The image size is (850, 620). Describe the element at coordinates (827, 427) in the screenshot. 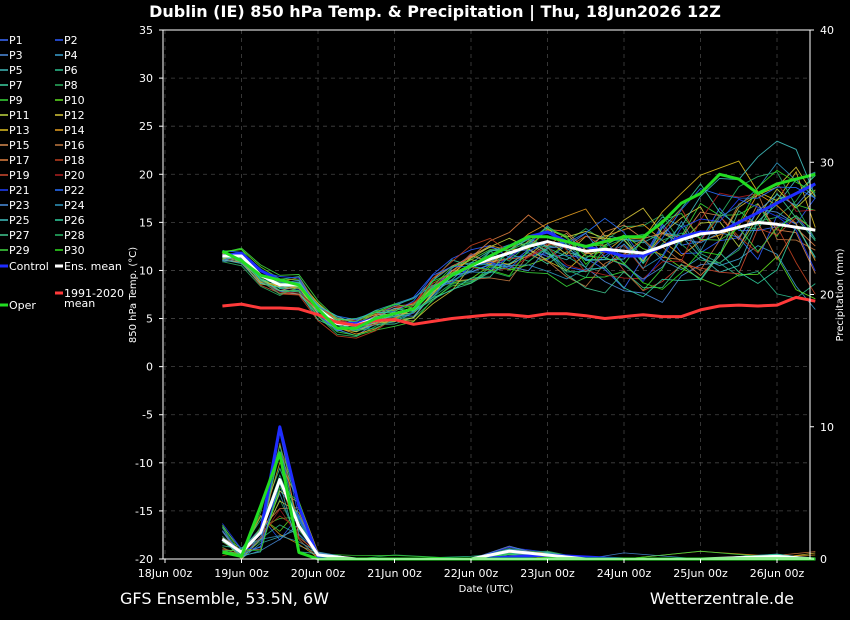

I see `y2-tick-label: 10` at that location.